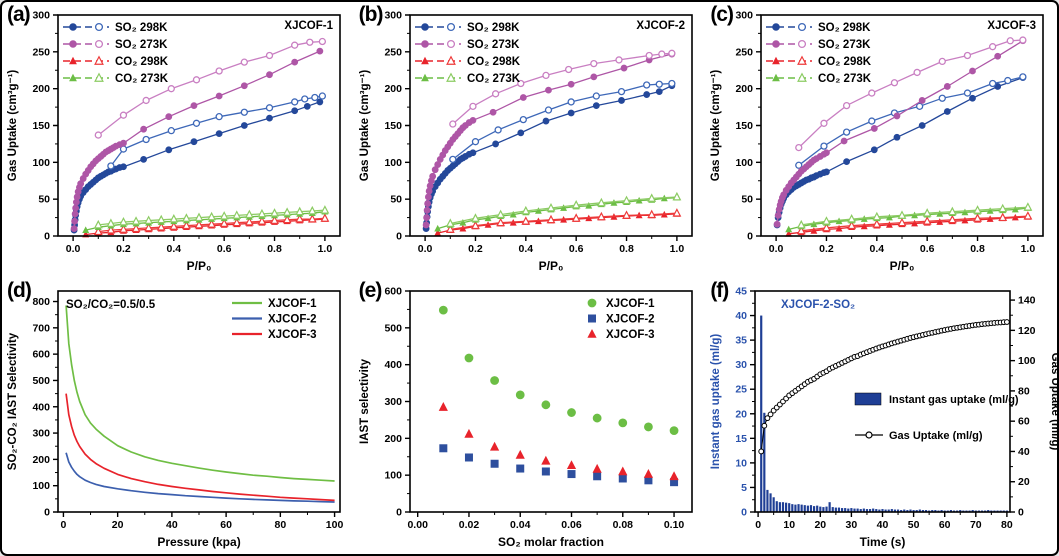  Describe the element at coordinates (468, 525) in the screenshot. I see `svg-text: 0.02` at that location.